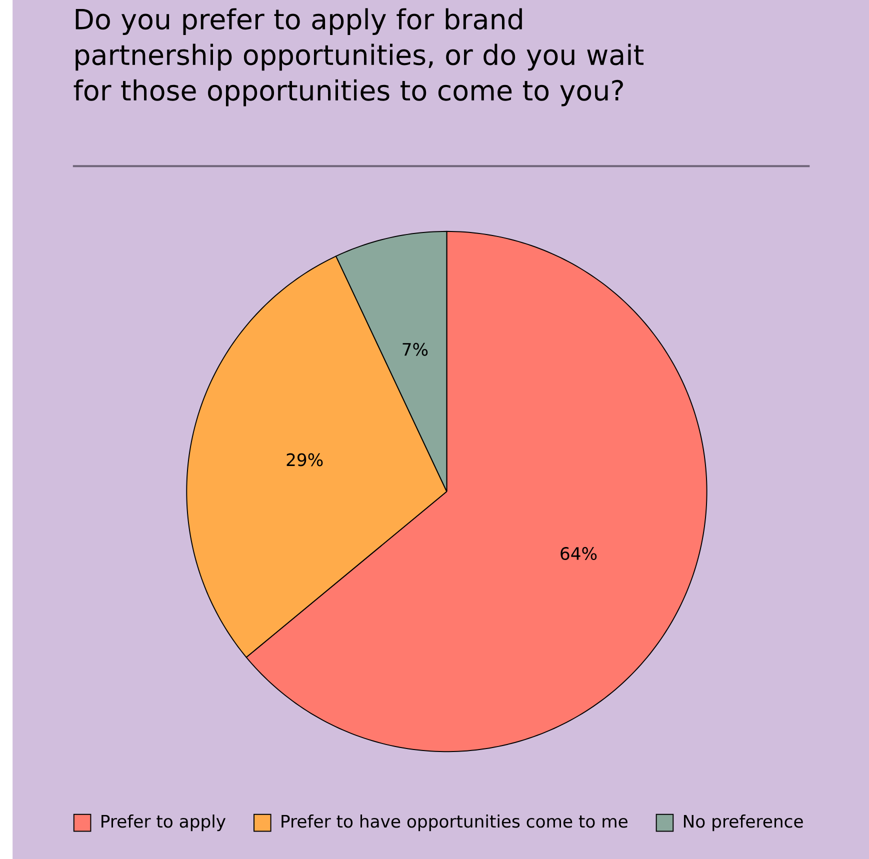 This screenshot has width=869, height=859. What do you see at coordinates (578, 553) in the screenshot?
I see `data-label: 64%` at bounding box center [578, 553].